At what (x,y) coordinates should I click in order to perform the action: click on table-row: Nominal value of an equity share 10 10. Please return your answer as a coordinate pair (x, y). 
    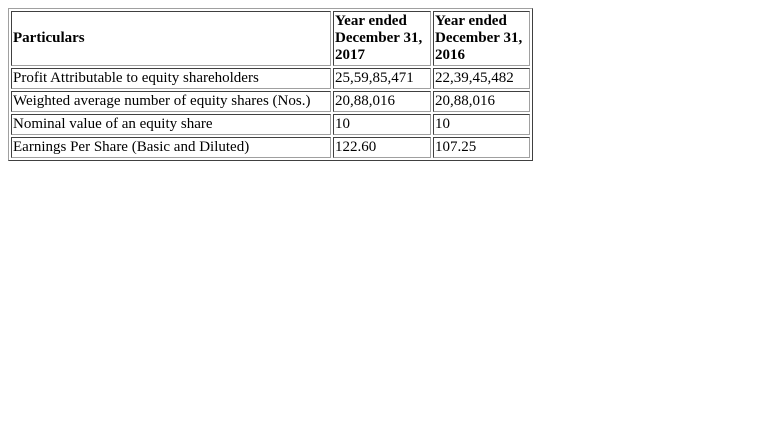
    Looking at the image, I should click on (270, 124).